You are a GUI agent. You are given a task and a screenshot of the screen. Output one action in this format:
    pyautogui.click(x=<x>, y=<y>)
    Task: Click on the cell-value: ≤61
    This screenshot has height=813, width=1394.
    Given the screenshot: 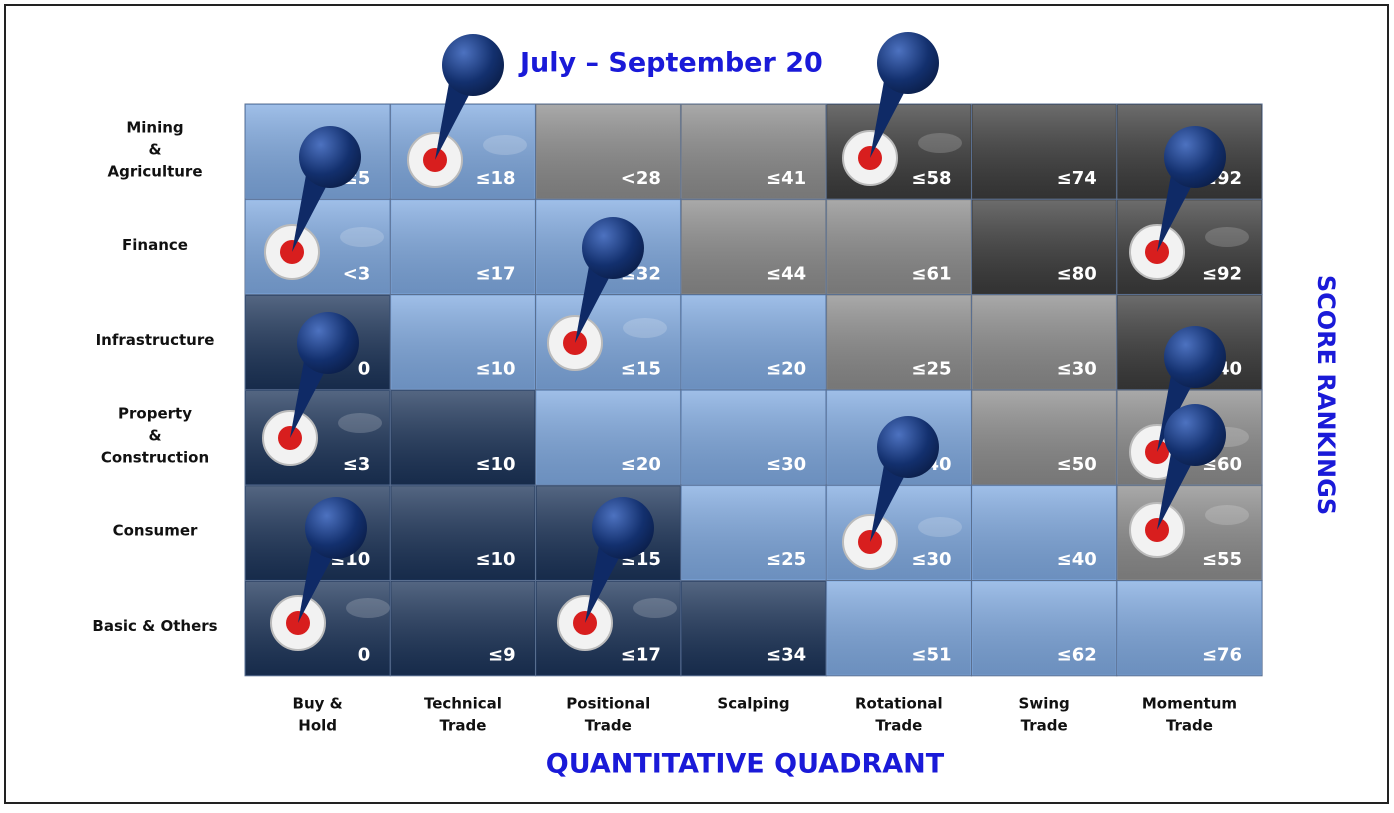 What is the action you would take?
    pyautogui.click(x=931, y=273)
    